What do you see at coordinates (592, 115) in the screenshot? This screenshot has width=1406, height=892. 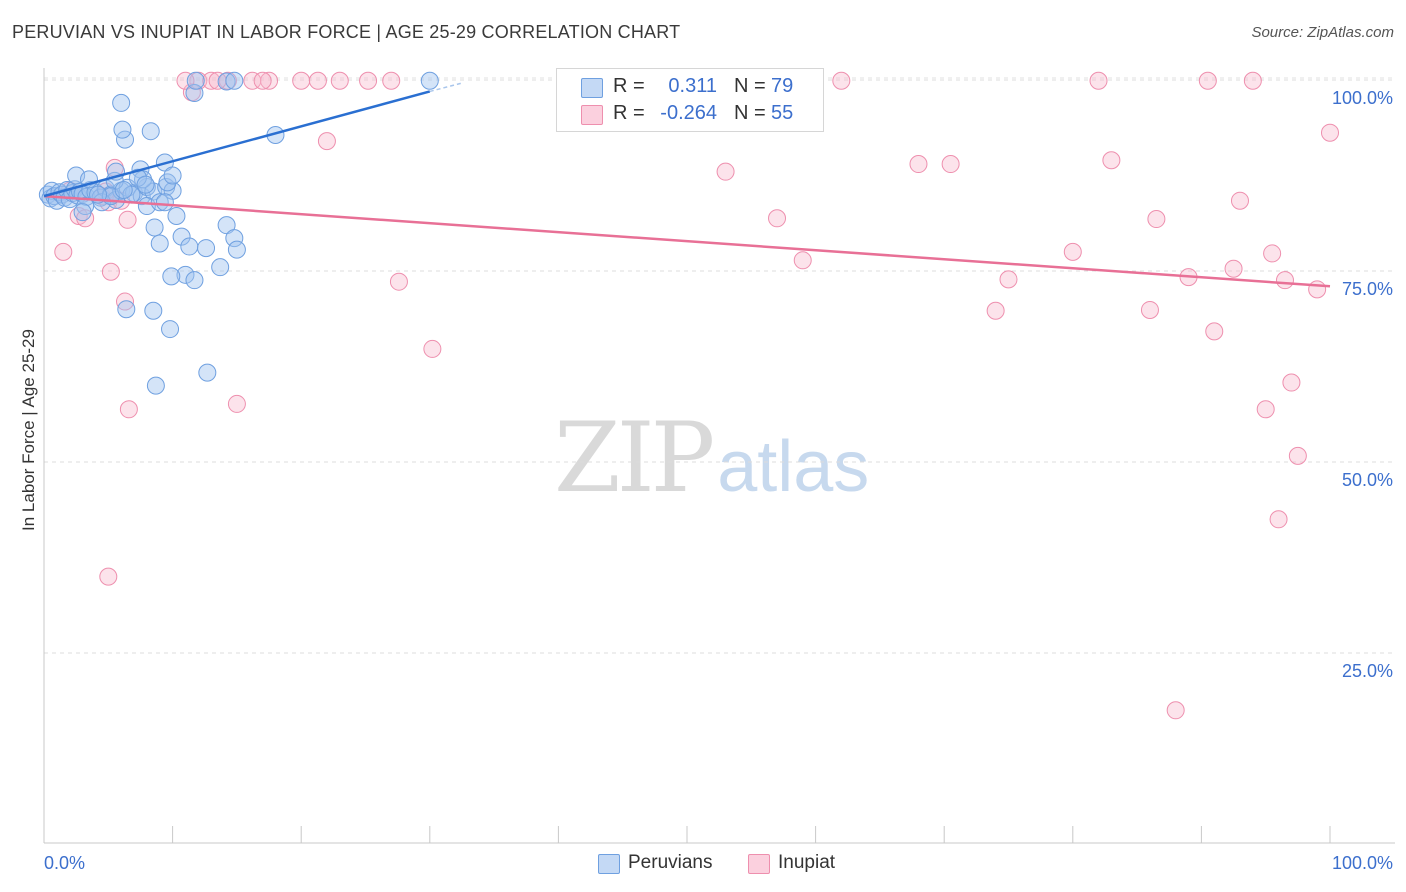 I see `inupiat-swatch` at bounding box center [592, 115].